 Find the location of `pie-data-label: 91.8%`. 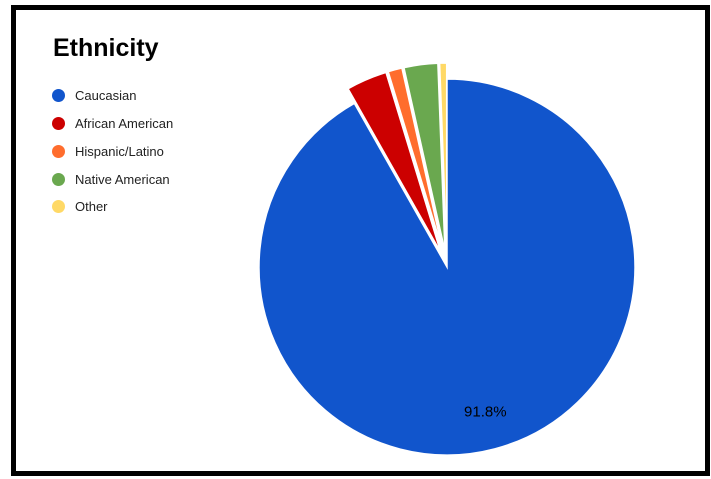

pie-data-label: 91.8% is located at coordinates (485, 411).